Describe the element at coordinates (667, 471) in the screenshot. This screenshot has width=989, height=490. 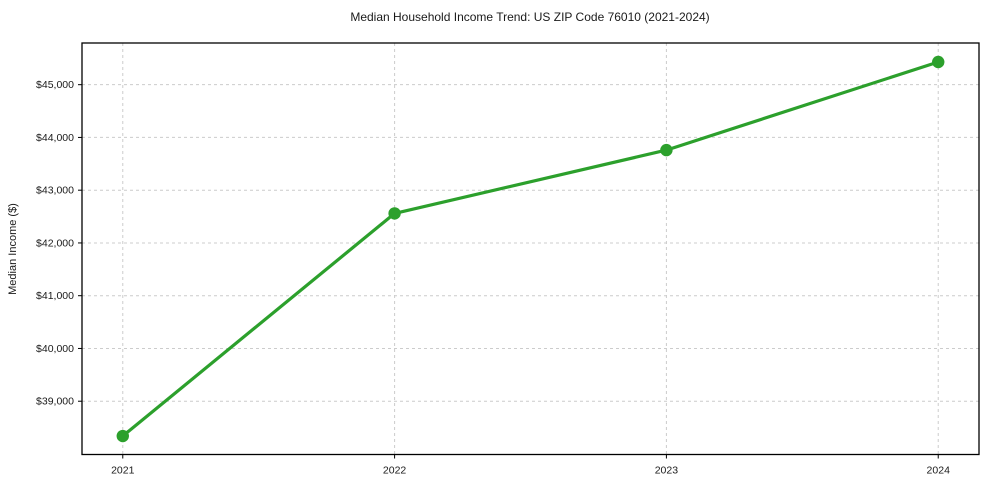
I see `x-tick-label: 2023` at that location.